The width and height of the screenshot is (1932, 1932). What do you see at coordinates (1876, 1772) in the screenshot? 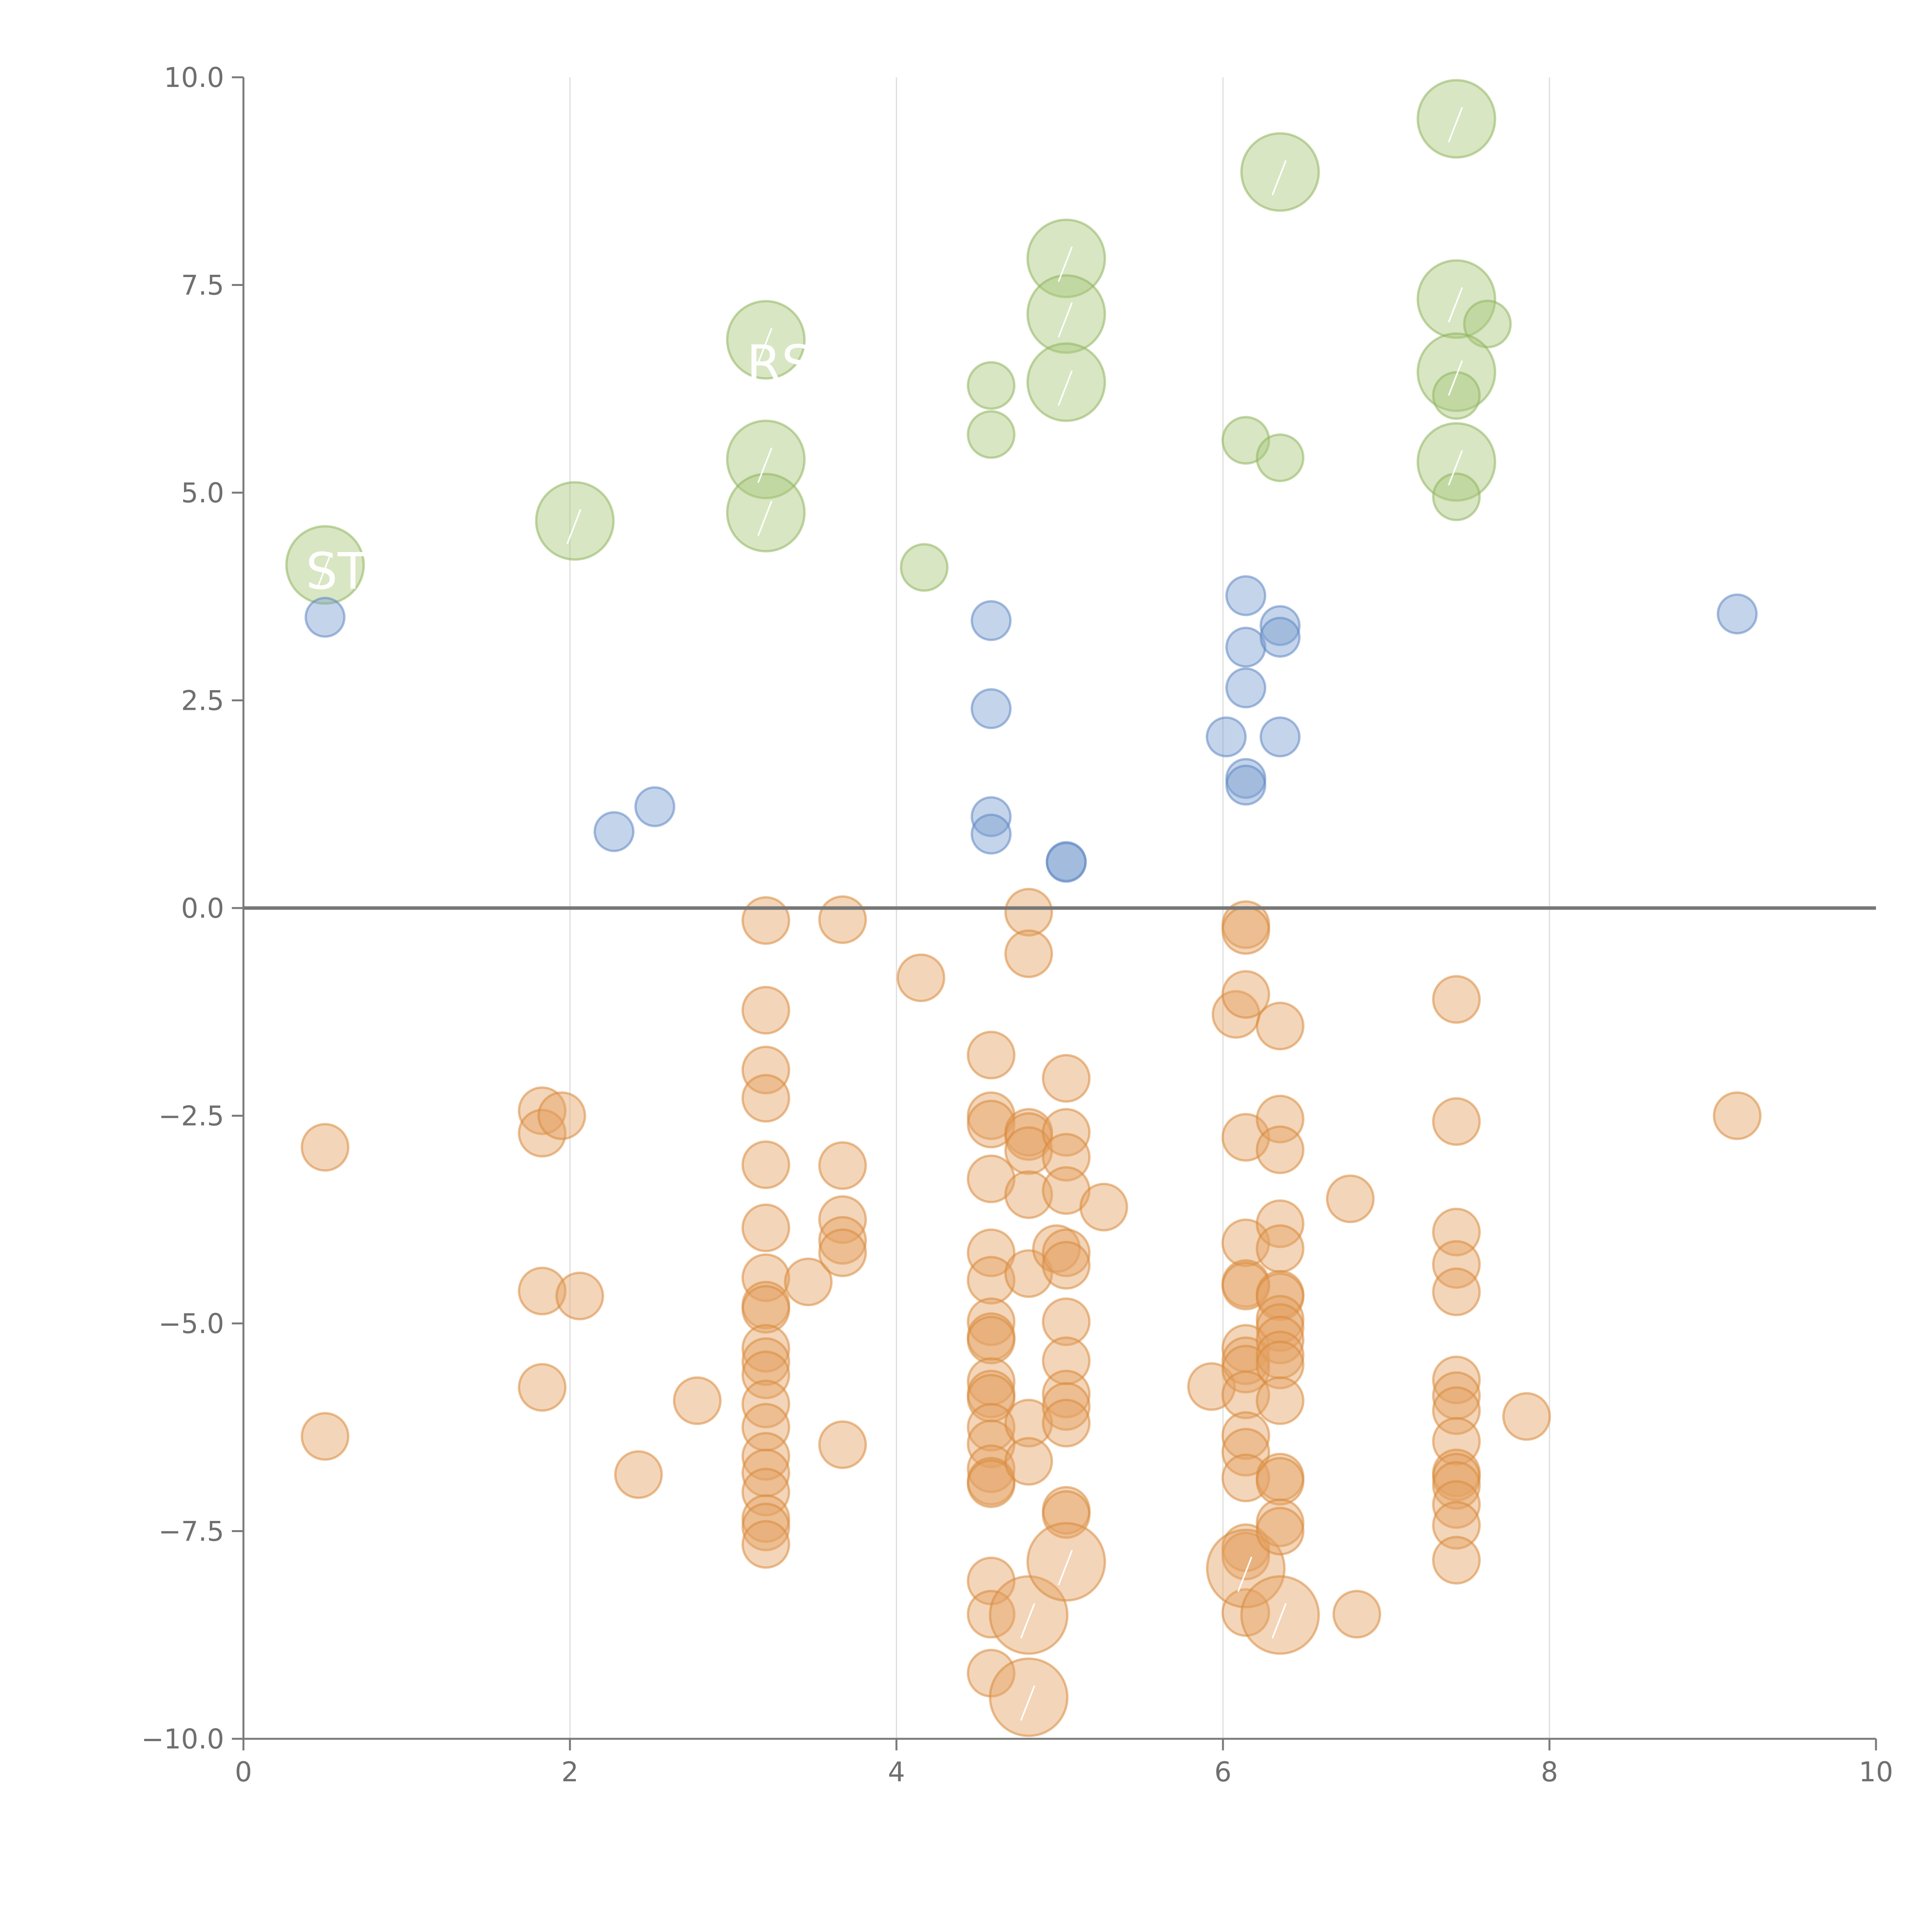
I see `x-tick-label: 10` at bounding box center [1876, 1772].